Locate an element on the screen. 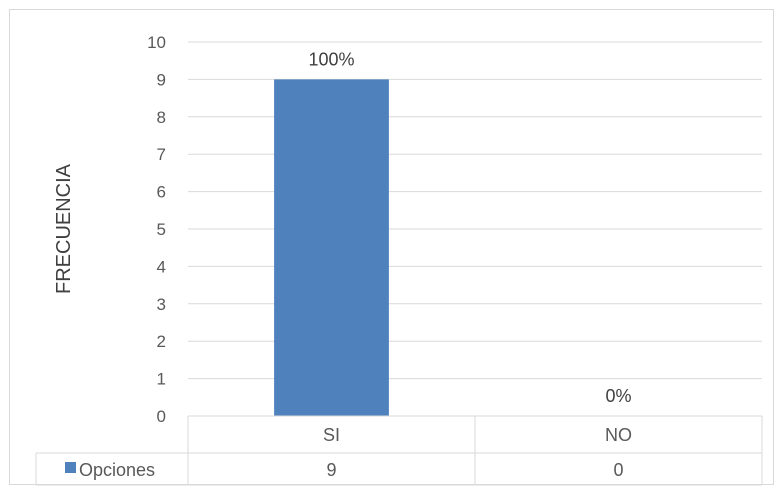 This screenshot has height=493, width=783. legend-label: Opciones is located at coordinates (117, 470).